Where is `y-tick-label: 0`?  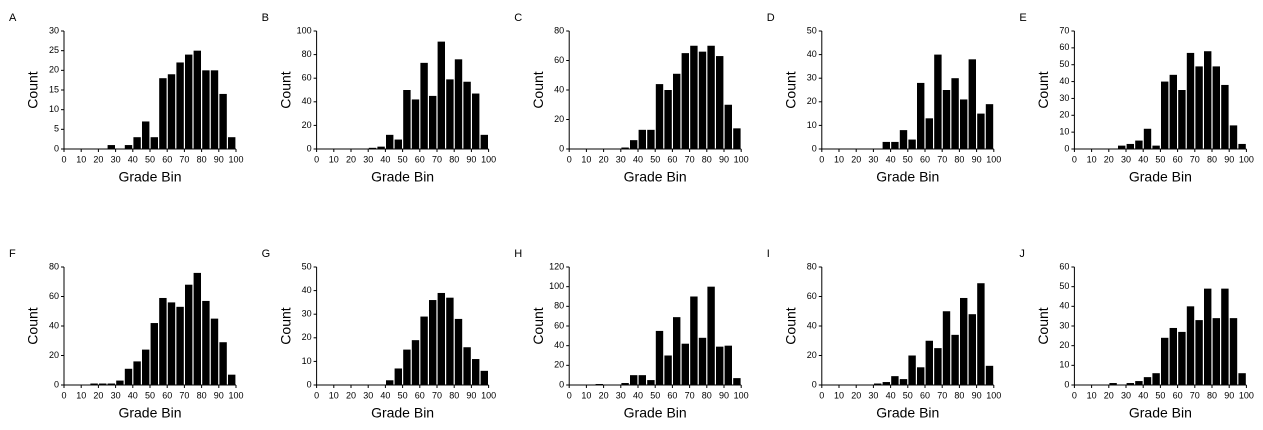 y-tick-label: 0 is located at coordinates (309, 148).